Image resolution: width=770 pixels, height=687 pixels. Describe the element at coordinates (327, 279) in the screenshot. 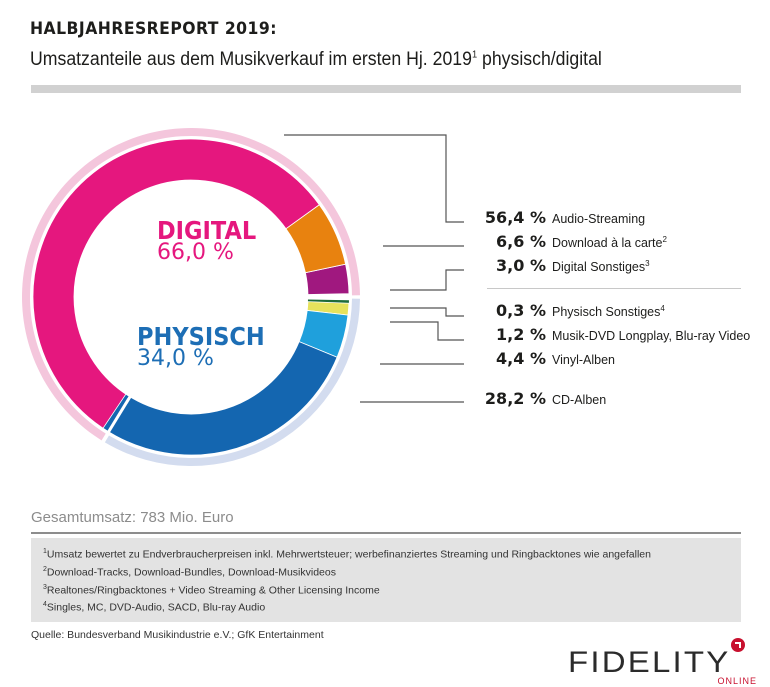

I see `segment-digital-sonstiges` at that location.